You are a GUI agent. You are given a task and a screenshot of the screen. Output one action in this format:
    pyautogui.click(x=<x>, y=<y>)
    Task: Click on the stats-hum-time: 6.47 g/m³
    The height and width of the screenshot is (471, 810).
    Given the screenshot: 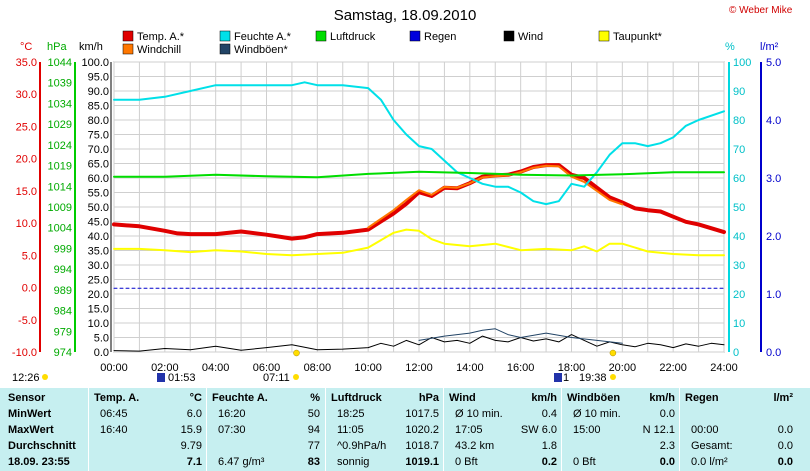 What is the action you would take?
    pyautogui.click(x=241, y=462)
    